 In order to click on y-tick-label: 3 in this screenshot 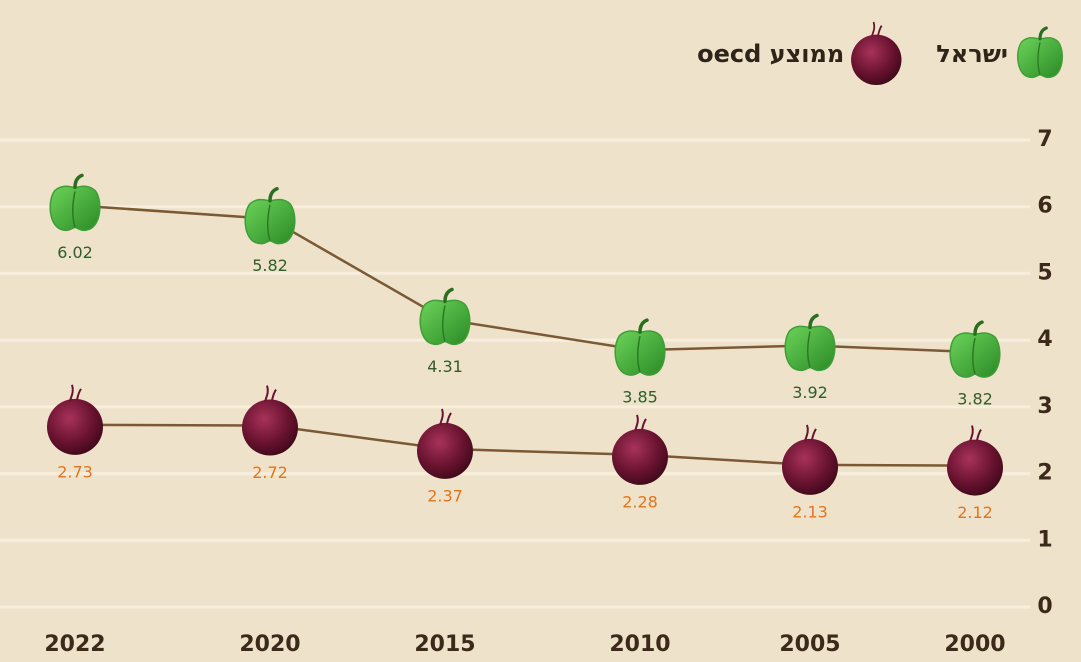, I will do `click(1044, 406)`.